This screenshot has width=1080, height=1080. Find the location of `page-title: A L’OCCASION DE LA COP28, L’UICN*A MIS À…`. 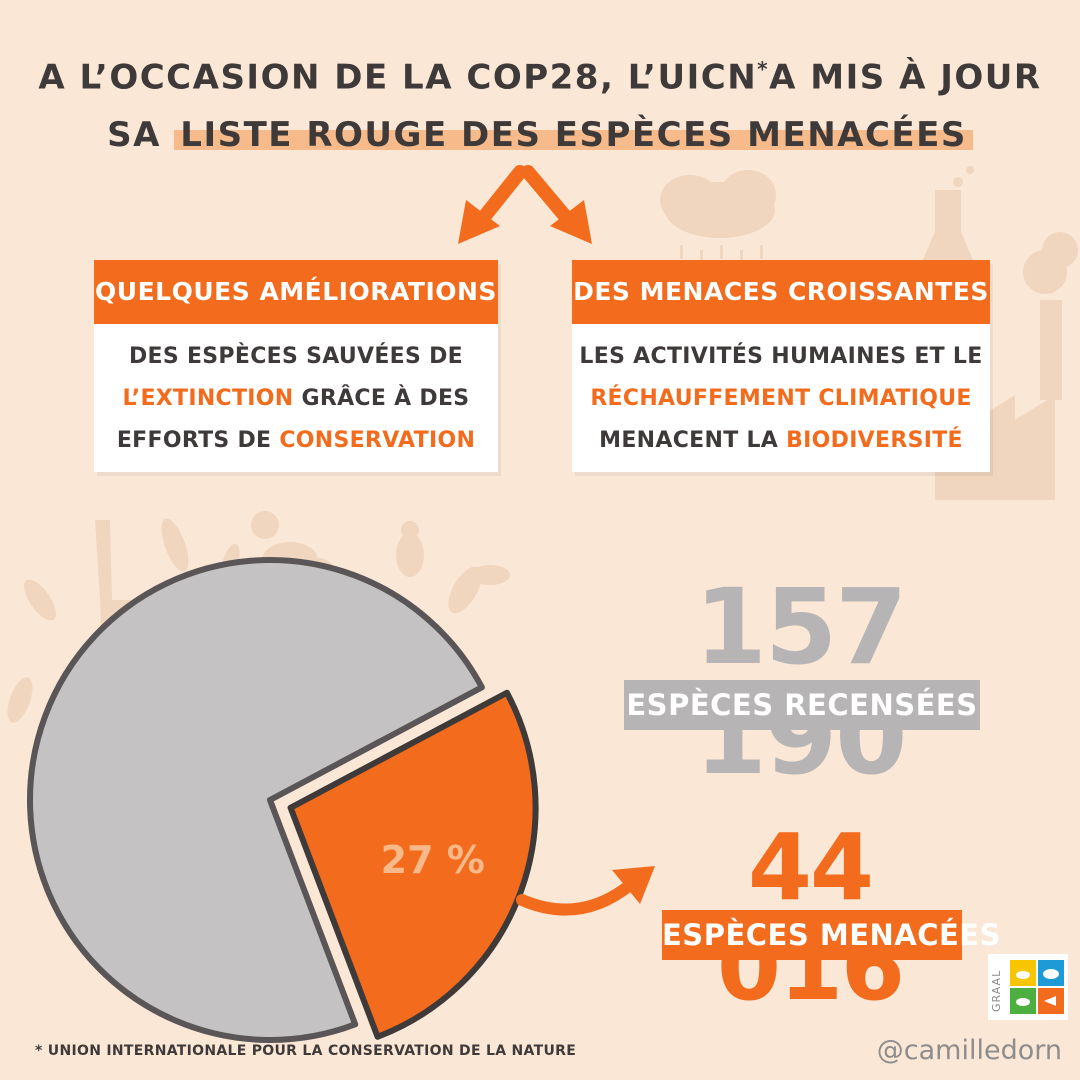

page-title: A L’OCCASION DE LA COP28, L’UICN*A MIS À… is located at coordinates (540, 102).